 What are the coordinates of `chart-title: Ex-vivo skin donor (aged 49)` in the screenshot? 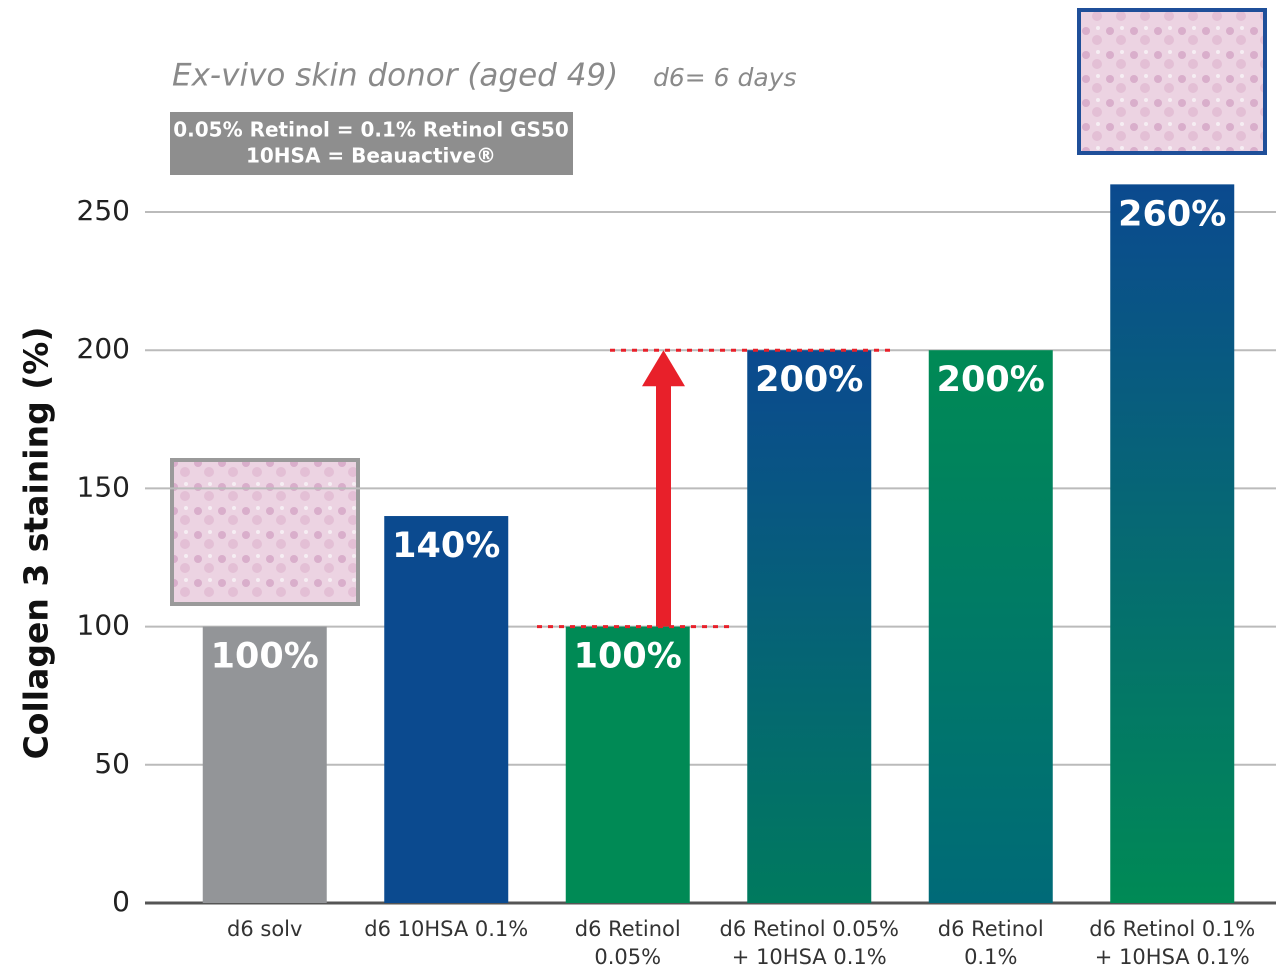 It's located at (395, 76).